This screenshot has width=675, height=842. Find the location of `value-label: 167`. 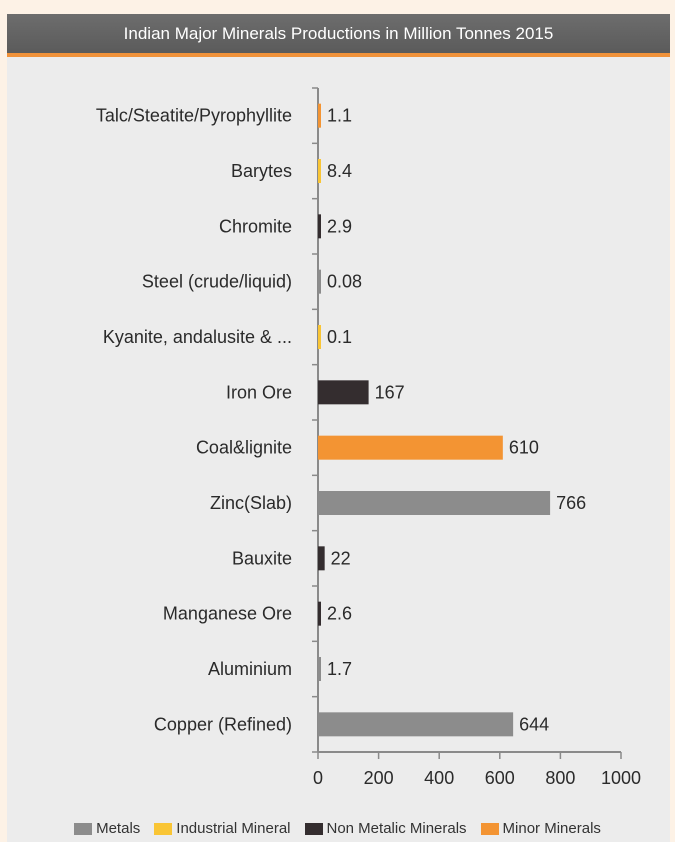

value-label: 167 is located at coordinates (390, 392).